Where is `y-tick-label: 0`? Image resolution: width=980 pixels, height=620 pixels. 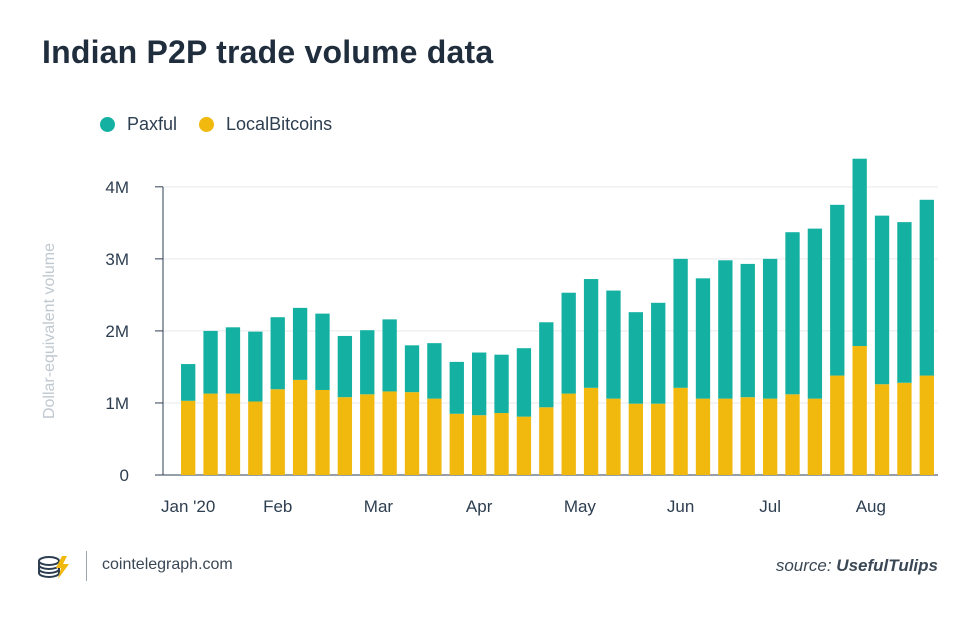 y-tick-label: 0 is located at coordinates (124, 475).